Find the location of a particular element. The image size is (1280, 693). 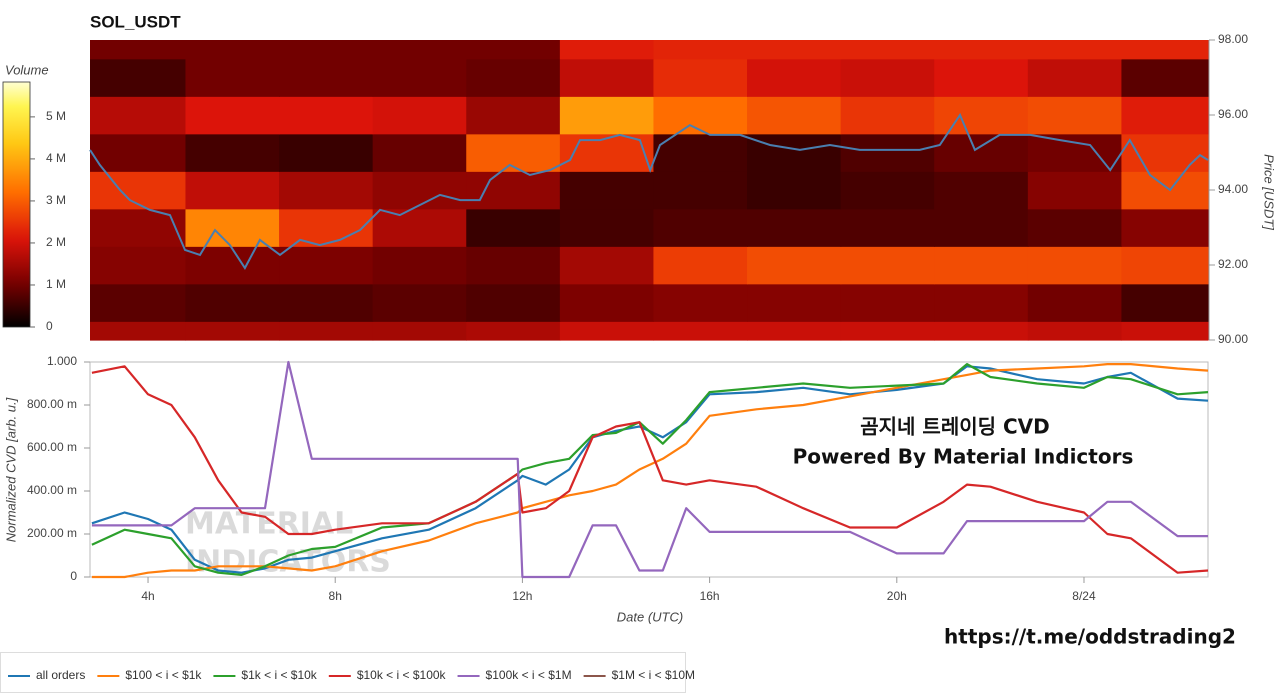

annotation: https://t.me/oddstrading2 is located at coordinates (1090, 637).